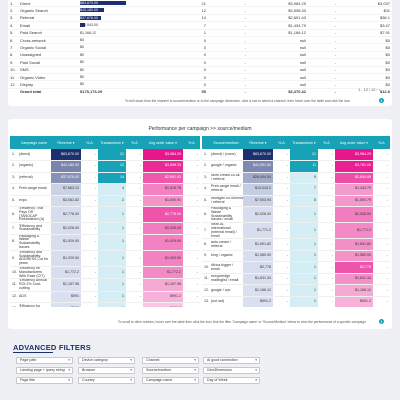 The image size is (400, 400). What do you see at coordinates (354, 301) in the screenshot?
I see `aov-cell: $991.2` at bounding box center [354, 301].